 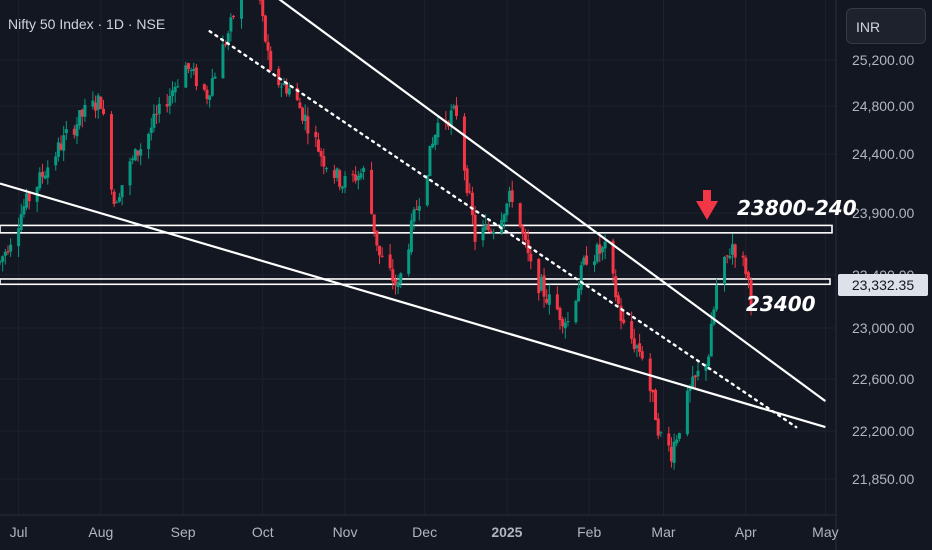 I want to click on arrow-head, so click(x=707, y=210).